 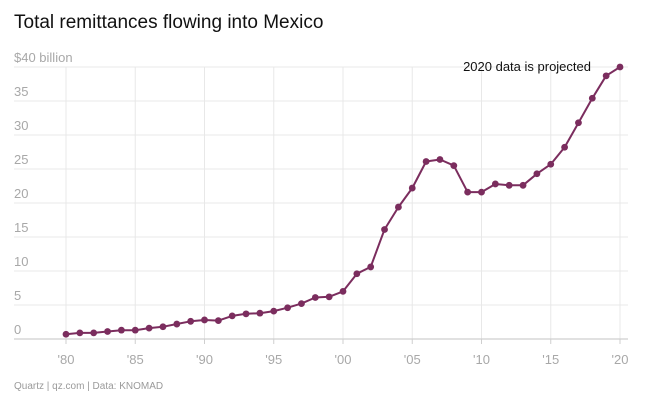 What do you see at coordinates (412, 359) in the screenshot?
I see `x-tick-label: '05` at bounding box center [412, 359].